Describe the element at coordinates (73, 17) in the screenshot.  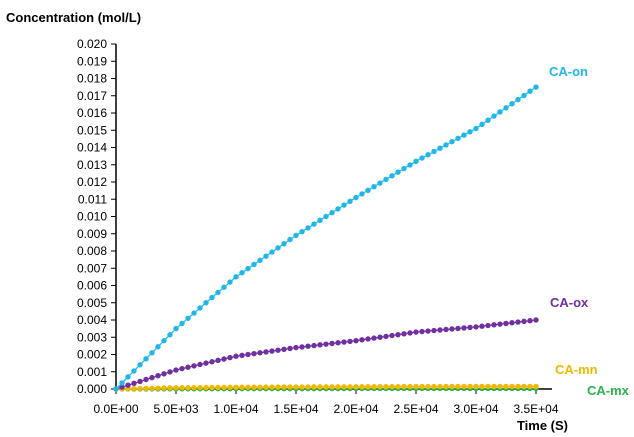
I see `y-axis-title: Concentration (mol/L)` at that location.